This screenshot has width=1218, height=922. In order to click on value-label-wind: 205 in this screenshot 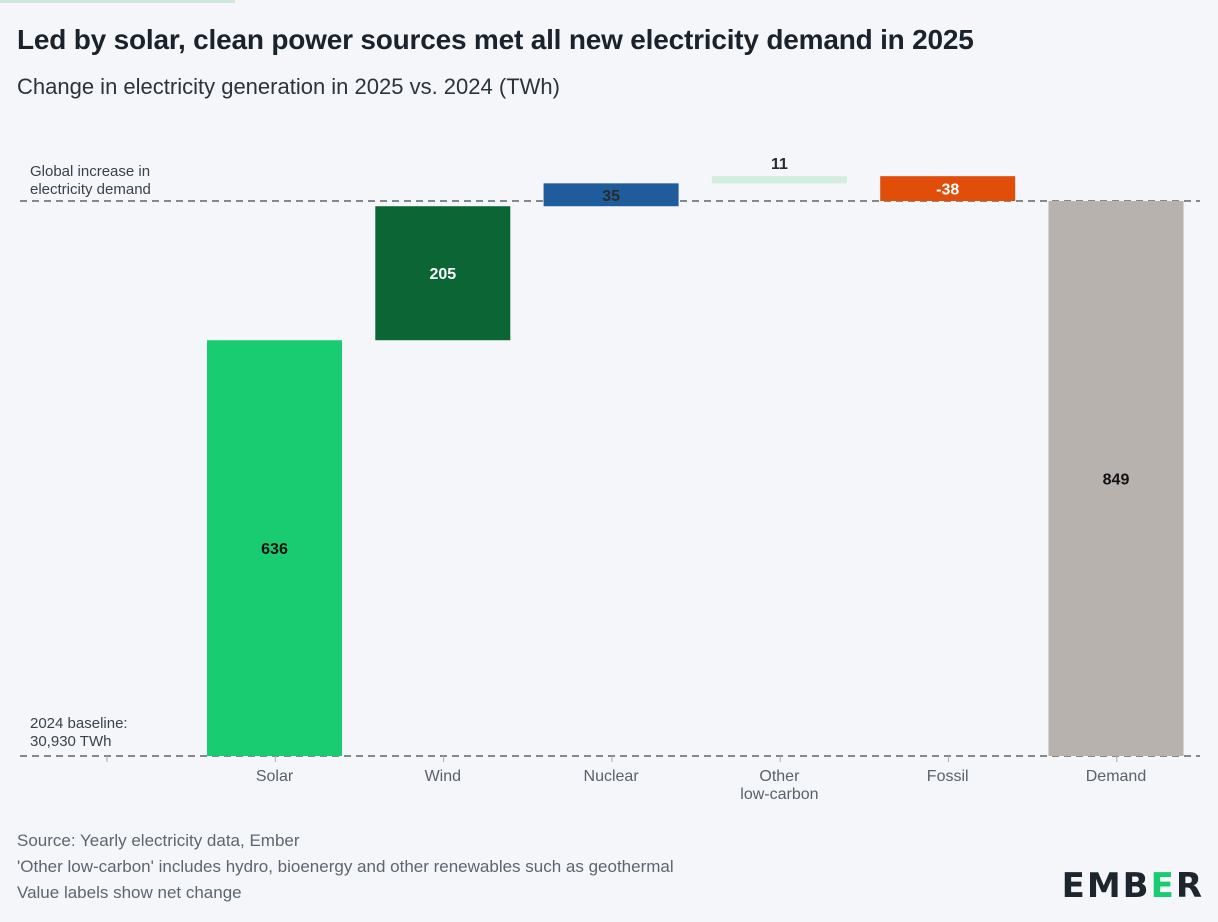, I will do `click(442, 274)`.